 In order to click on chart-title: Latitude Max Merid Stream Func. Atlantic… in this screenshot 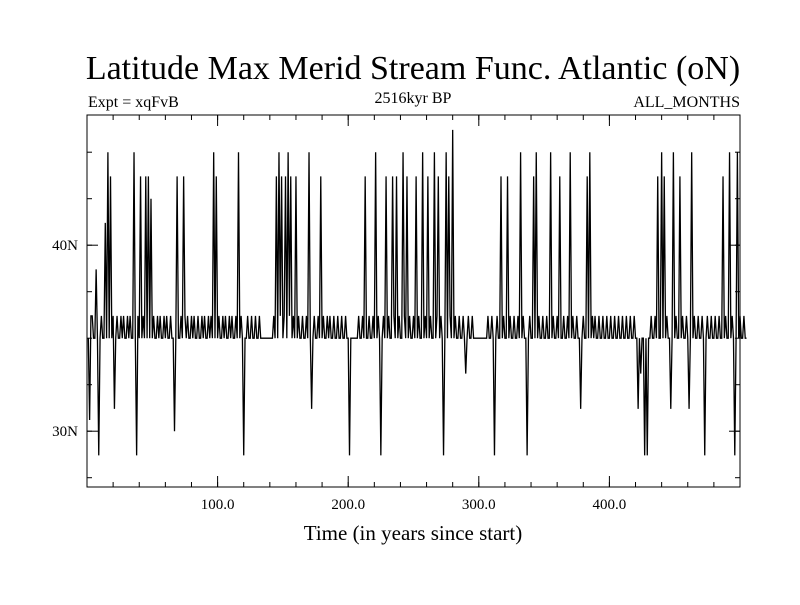, I will do `click(413, 68)`.